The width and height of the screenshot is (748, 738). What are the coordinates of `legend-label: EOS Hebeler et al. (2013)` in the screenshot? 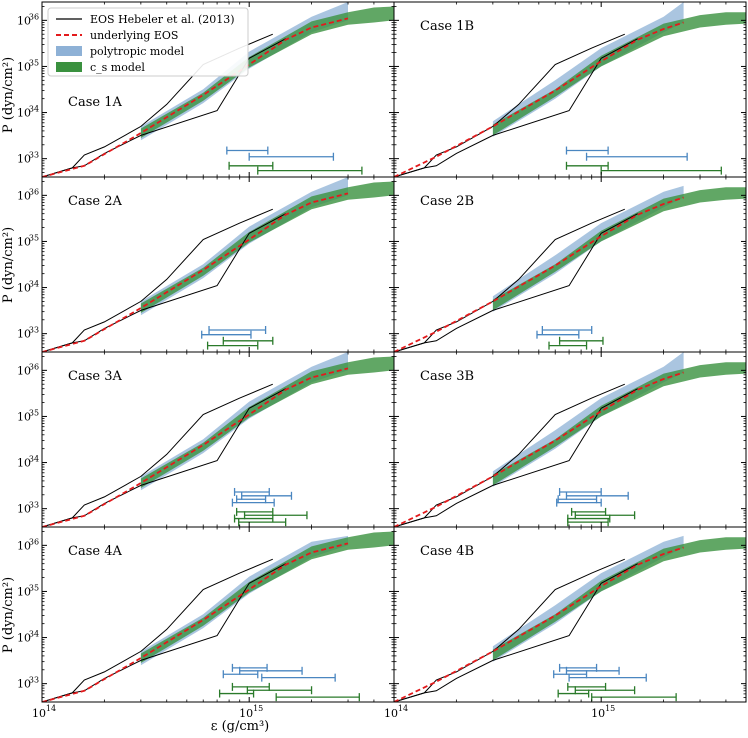 It's located at (162, 19).